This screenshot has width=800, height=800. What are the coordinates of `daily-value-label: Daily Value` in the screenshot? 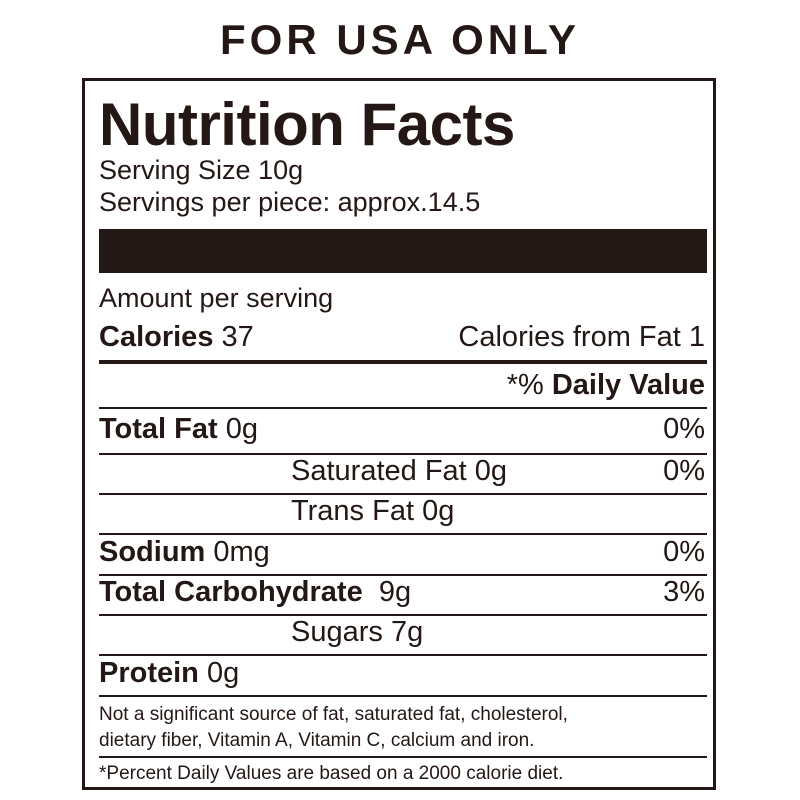 It's located at (628, 385).